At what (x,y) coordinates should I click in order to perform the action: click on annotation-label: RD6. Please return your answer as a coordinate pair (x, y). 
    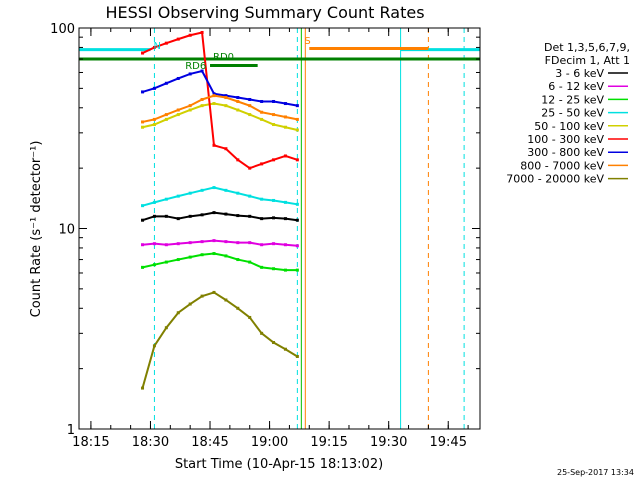
    Looking at the image, I should click on (195, 66).